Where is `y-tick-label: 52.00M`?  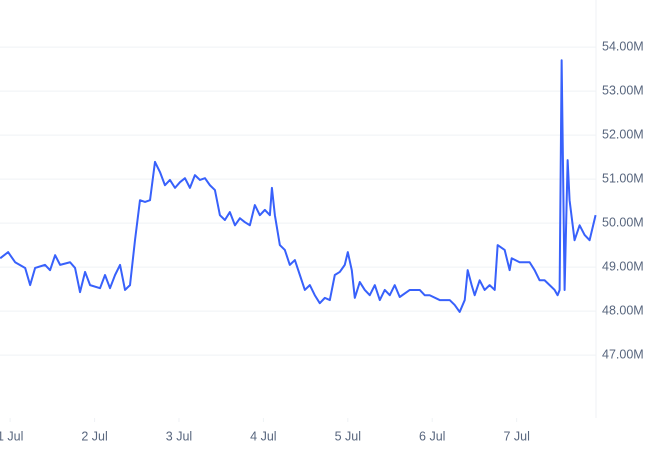 y-tick-label: 52.00M is located at coordinates (623, 134).